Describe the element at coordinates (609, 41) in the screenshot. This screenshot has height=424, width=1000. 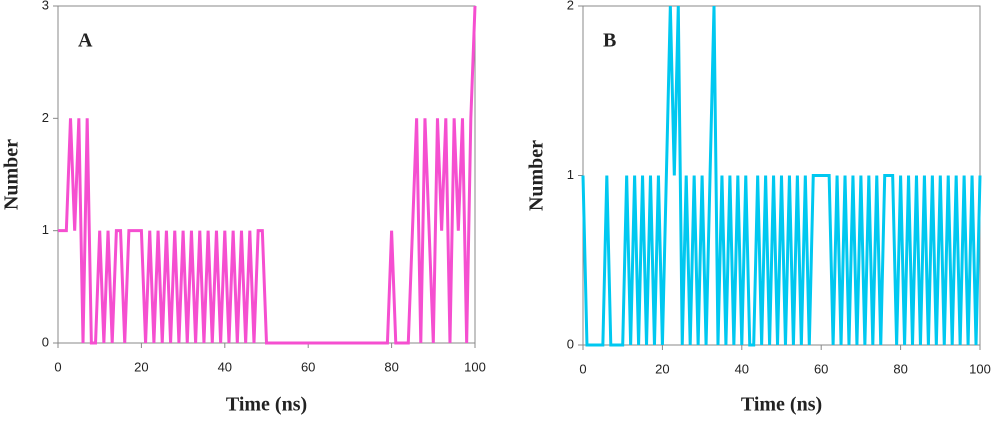
I see `panel-label: B` at that location.